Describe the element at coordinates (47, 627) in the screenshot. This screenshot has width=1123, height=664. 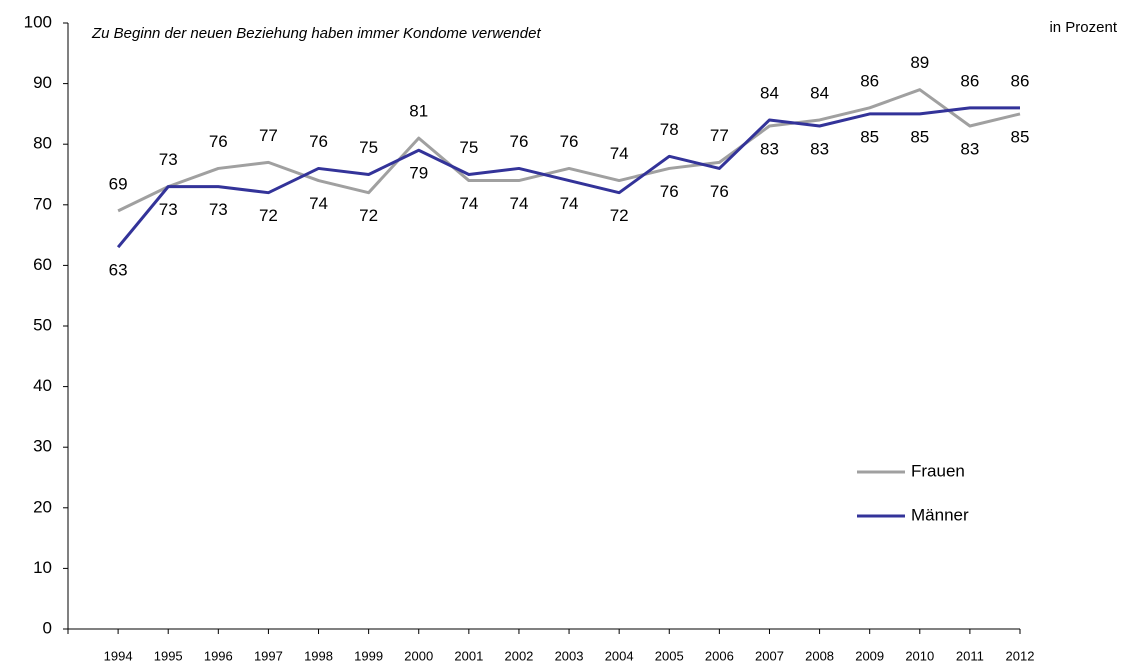
I see `y-tick-label: 0` at that location.